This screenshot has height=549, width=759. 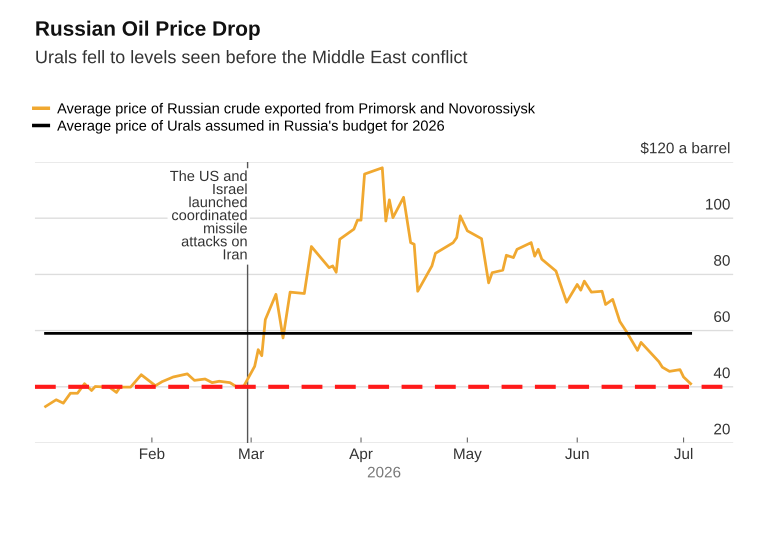 I want to click on legend-label: Average price of Urals assumed in Russia's budget for 2026, so click(x=250, y=127).